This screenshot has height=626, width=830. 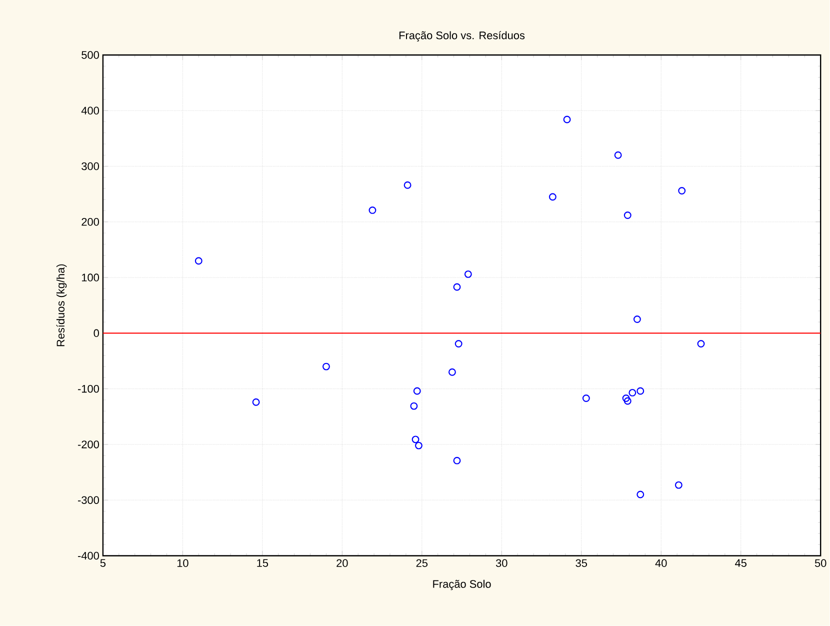 What do you see at coordinates (61, 305) in the screenshot?
I see `y-axis-title: Resíduos (kg/ha)` at bounding box center [61, 305].